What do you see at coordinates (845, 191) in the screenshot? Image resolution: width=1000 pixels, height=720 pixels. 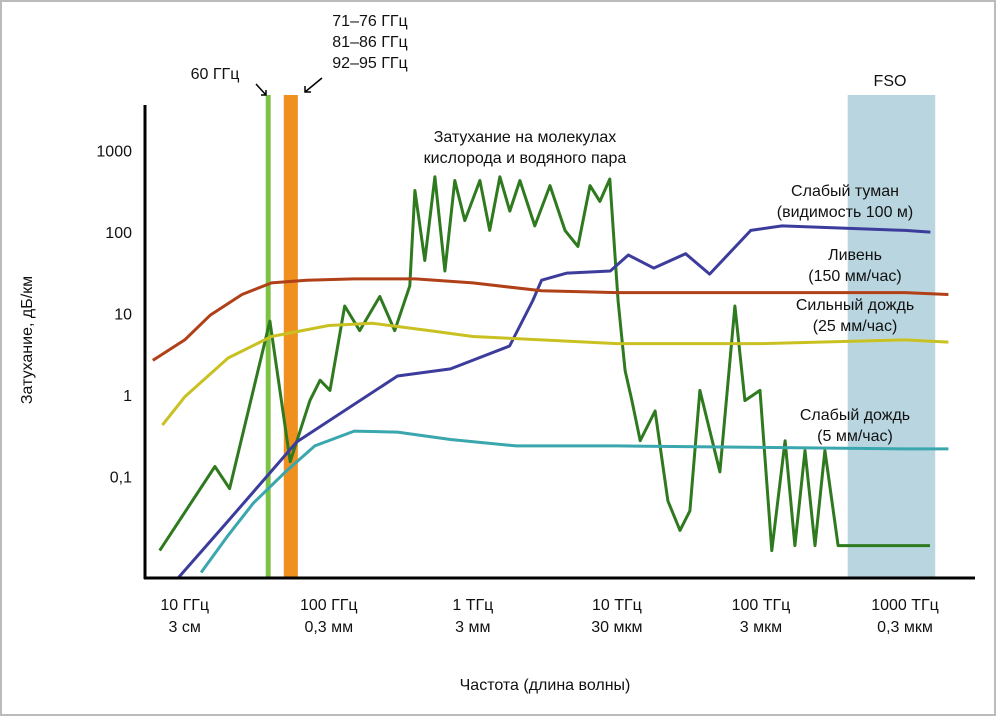 I see `series-label: Слабый туман` at bounding box center [845, 191].